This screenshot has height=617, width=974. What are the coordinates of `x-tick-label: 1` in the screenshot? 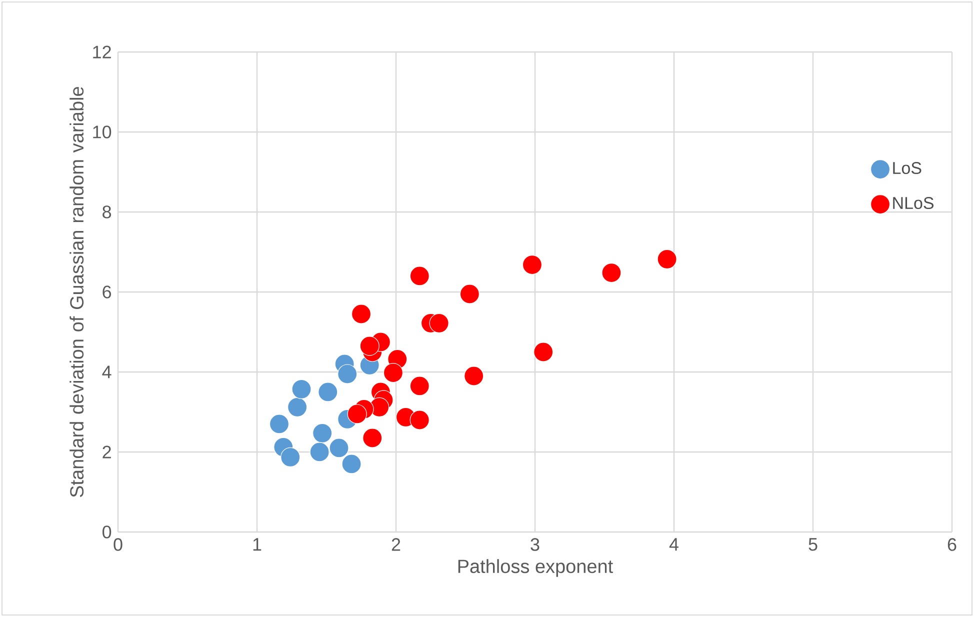 It's located at (257, 544).